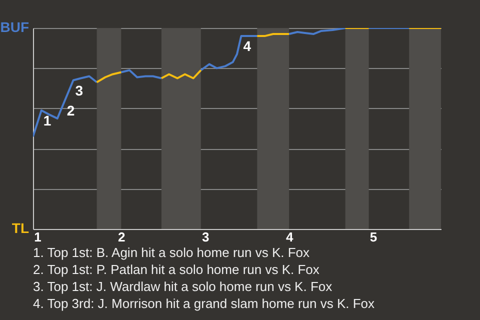  Describe the element at coordinates (21, 228) in the screenshot. I see `text: TL` at that location.